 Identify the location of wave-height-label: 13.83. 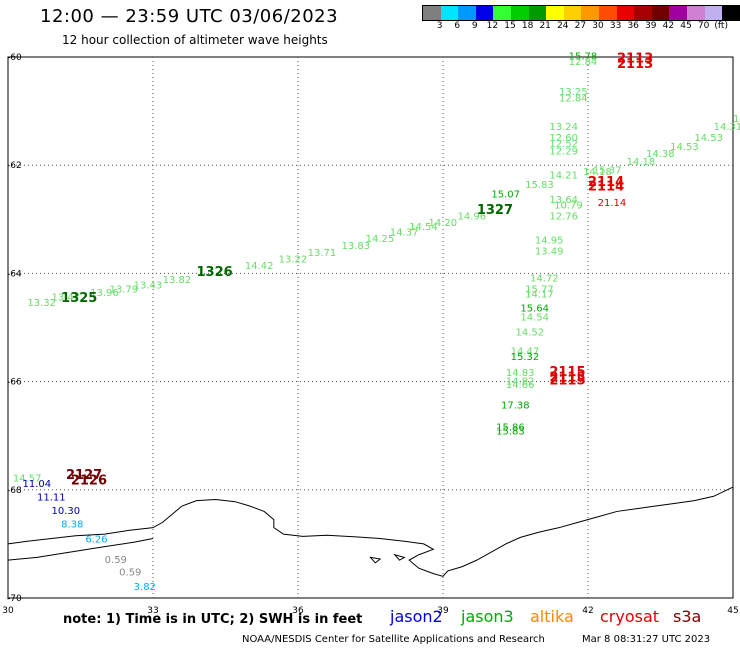
(356, 246).